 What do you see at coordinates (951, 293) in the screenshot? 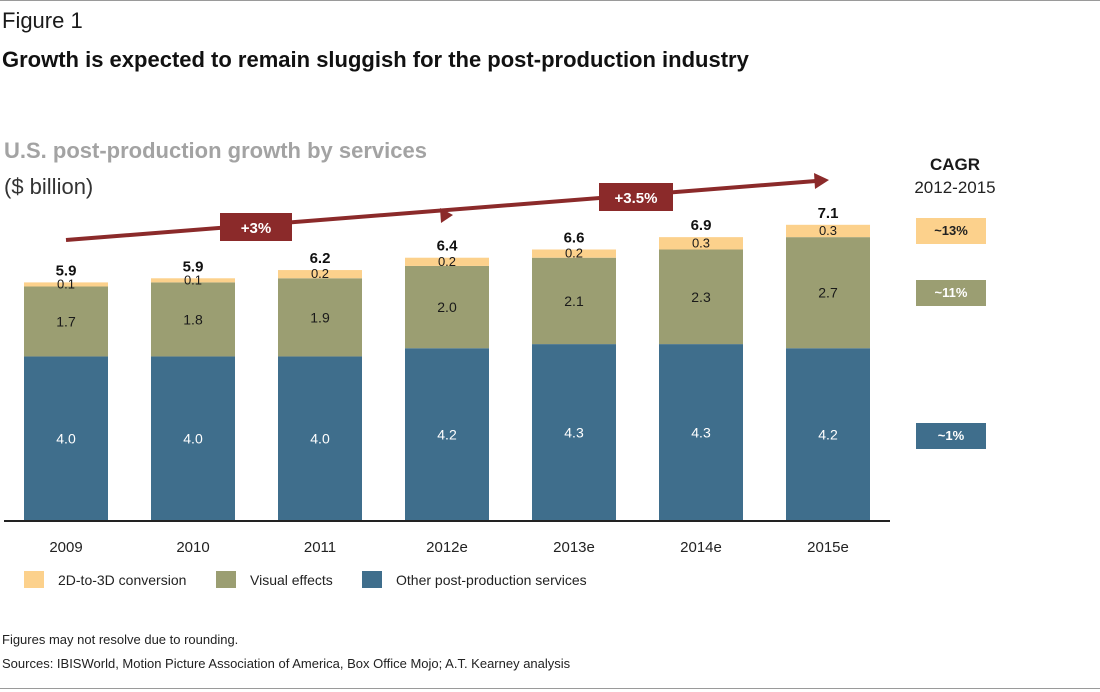
I see `cagr-badge-visual-effects: ~11%` at bounding box center [951, 293].